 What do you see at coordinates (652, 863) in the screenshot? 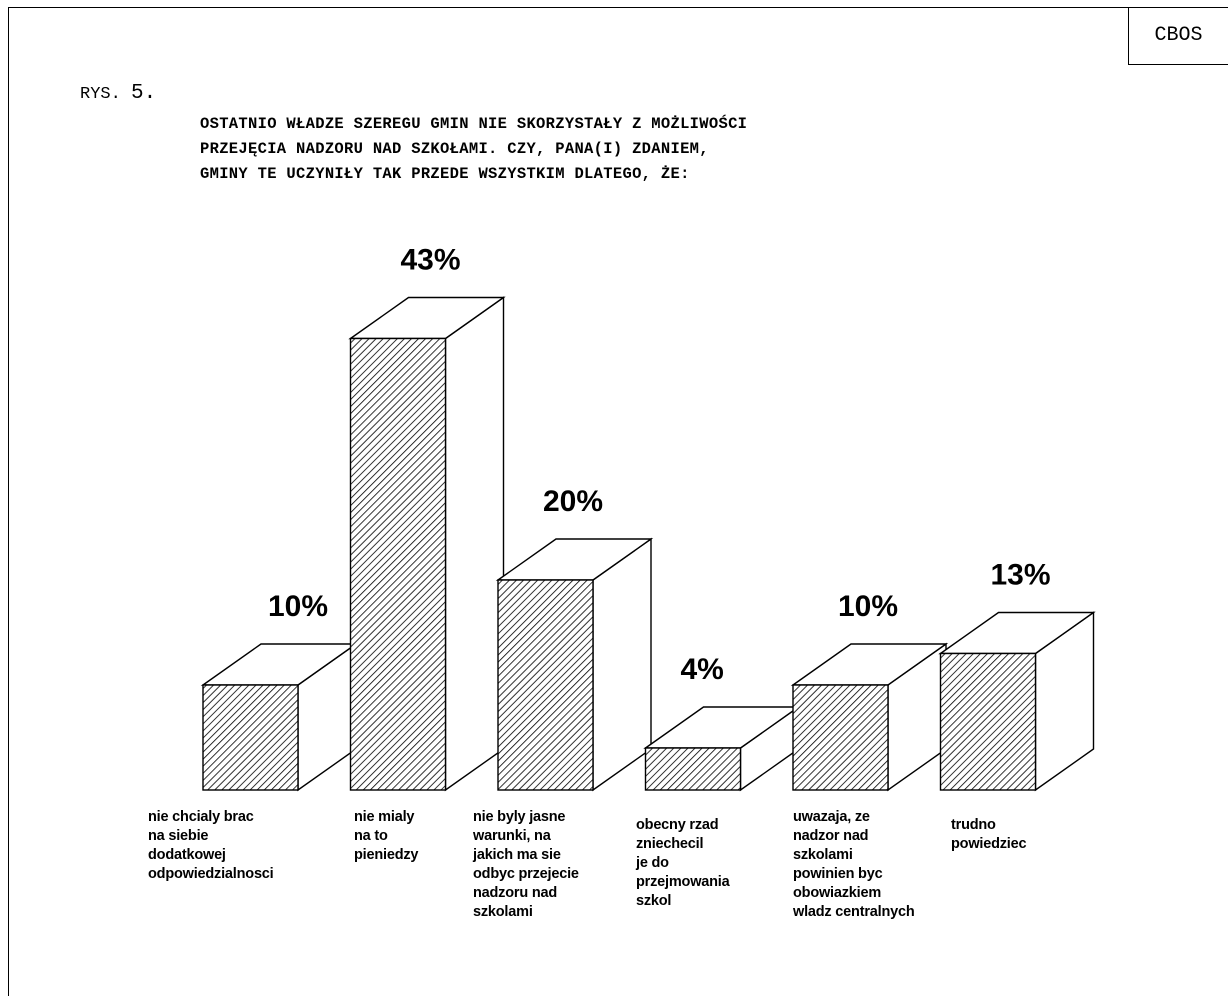
I see `category-label-line: je do` at bounding box center [652, 863].